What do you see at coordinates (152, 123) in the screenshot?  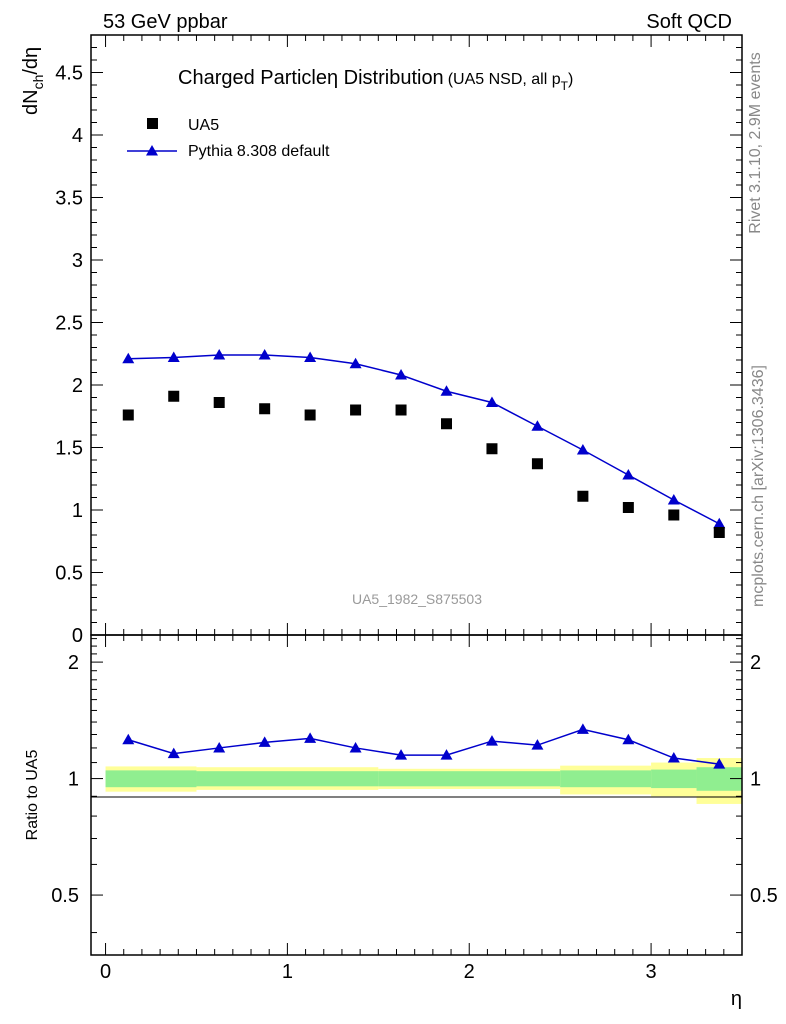 I see `legend-ua5-marker` at bounding box center [152, 123].